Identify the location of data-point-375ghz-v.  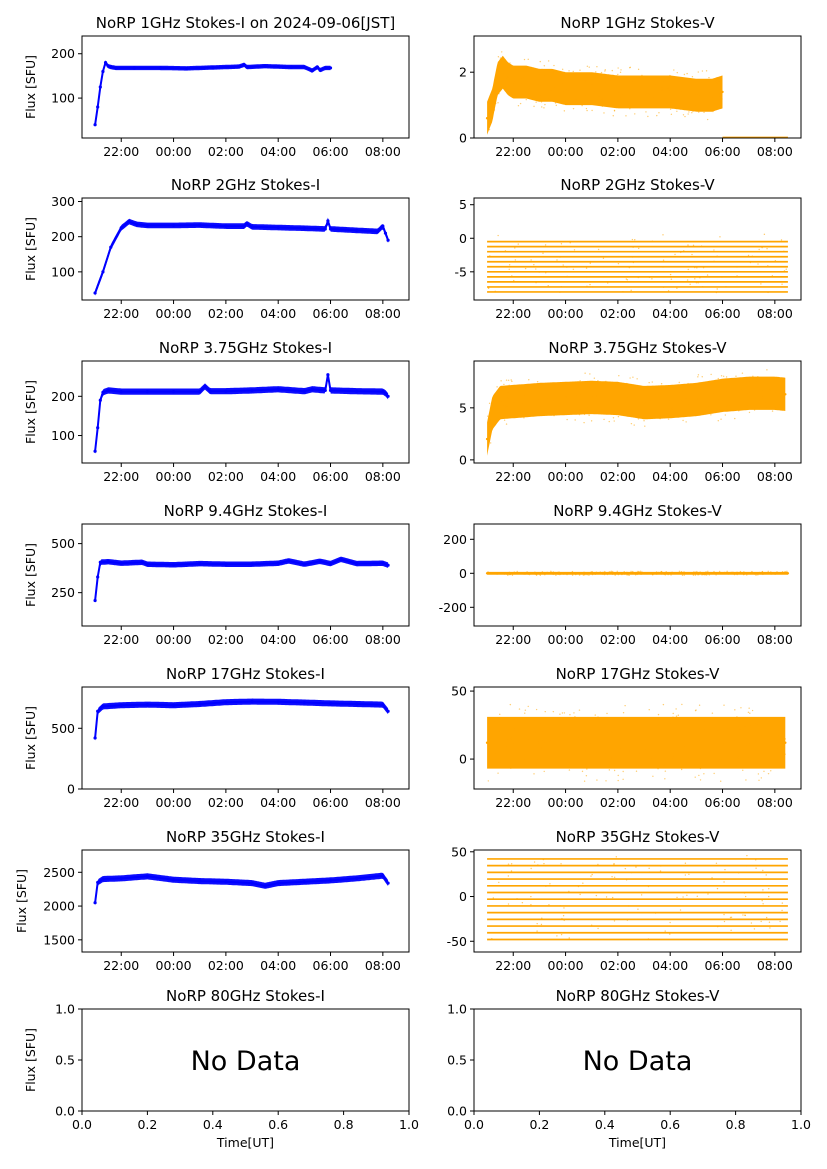
(644, 402).